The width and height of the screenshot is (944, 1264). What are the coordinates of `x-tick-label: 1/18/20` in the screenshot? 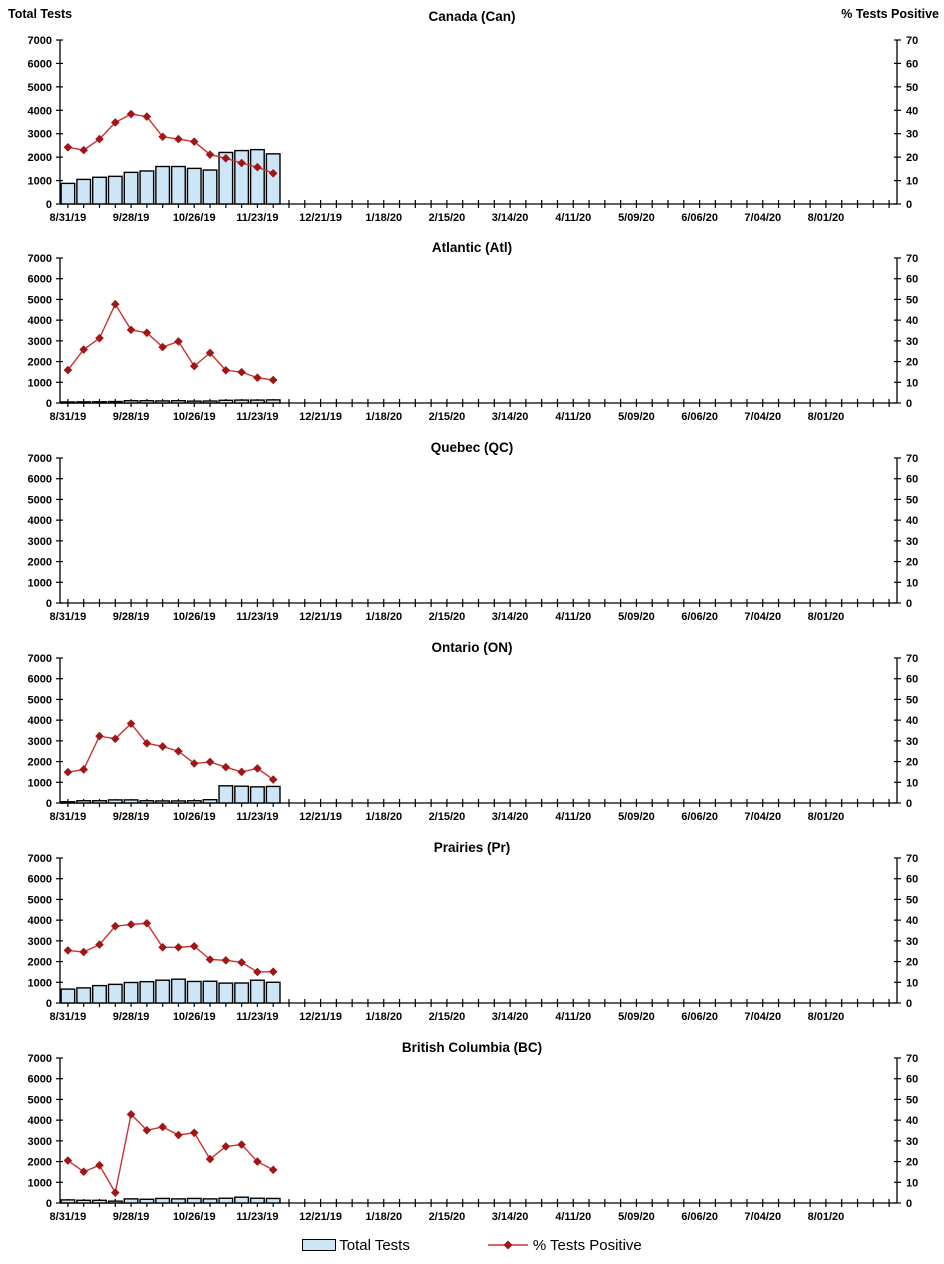 It's located at (383, 617).